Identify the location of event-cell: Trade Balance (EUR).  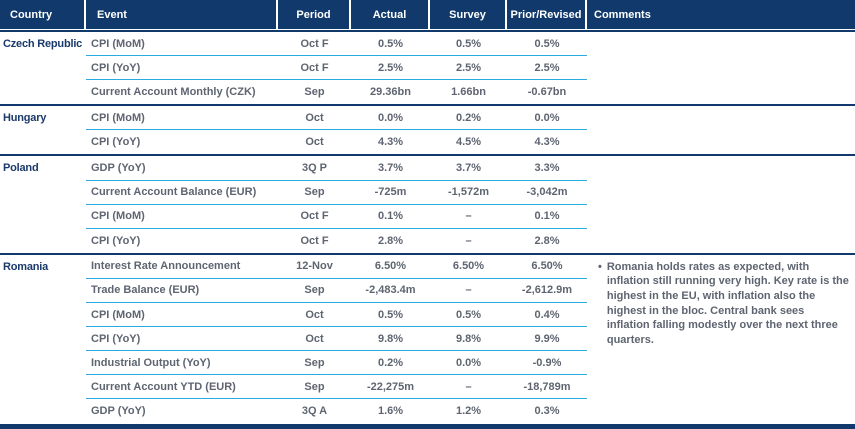
(145, 290).